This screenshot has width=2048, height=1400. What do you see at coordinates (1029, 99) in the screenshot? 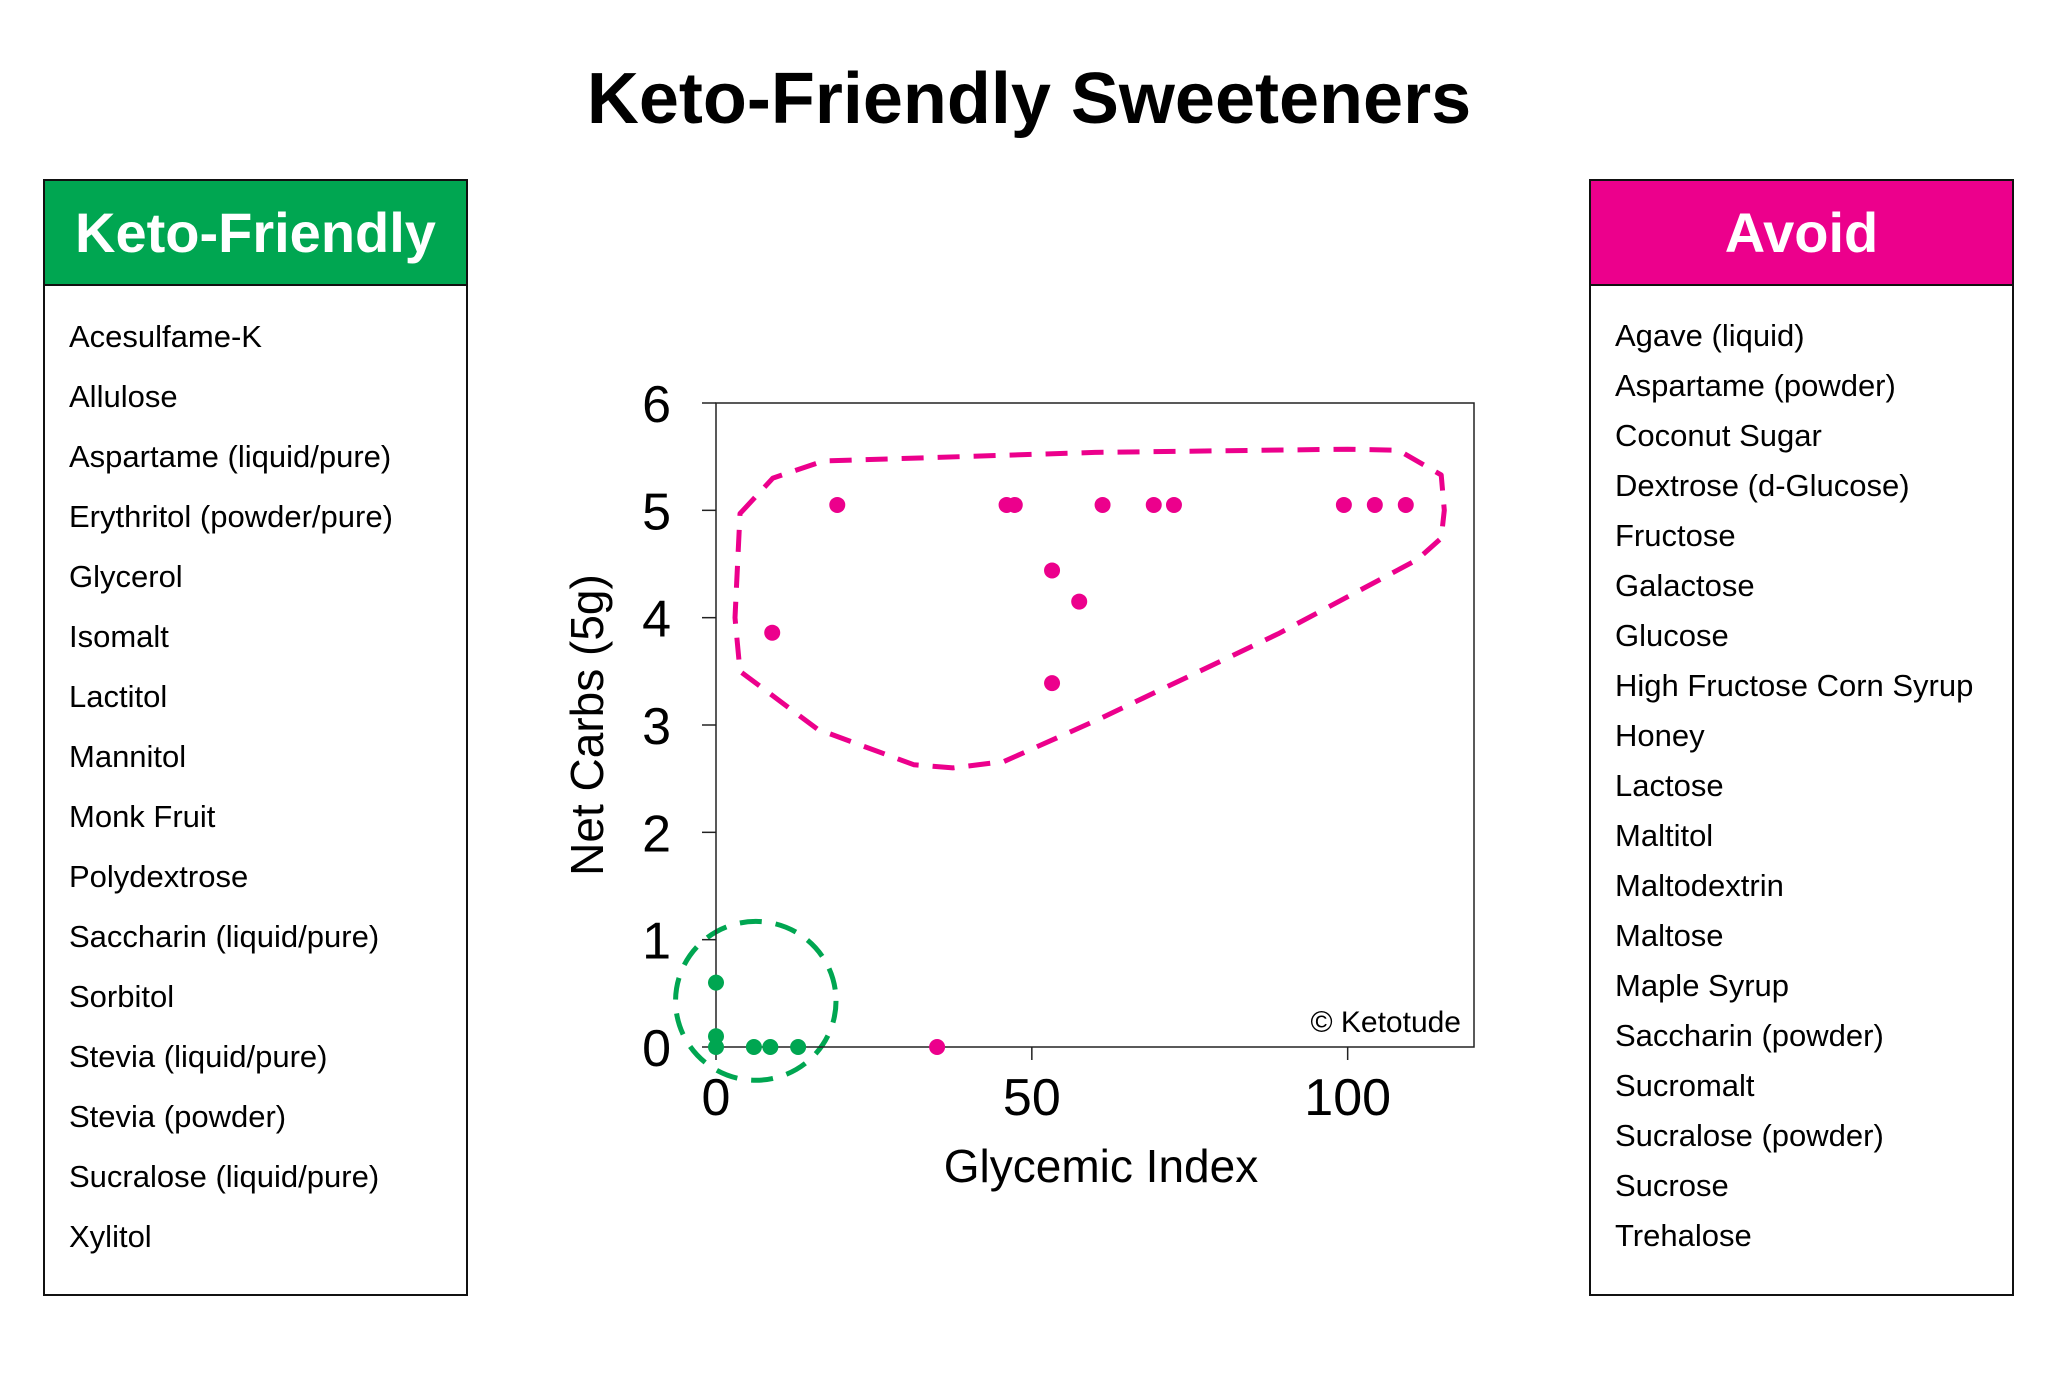
I see `page-title: Keto-Friendly Sweeteners` at bounding box center [1029, 99].